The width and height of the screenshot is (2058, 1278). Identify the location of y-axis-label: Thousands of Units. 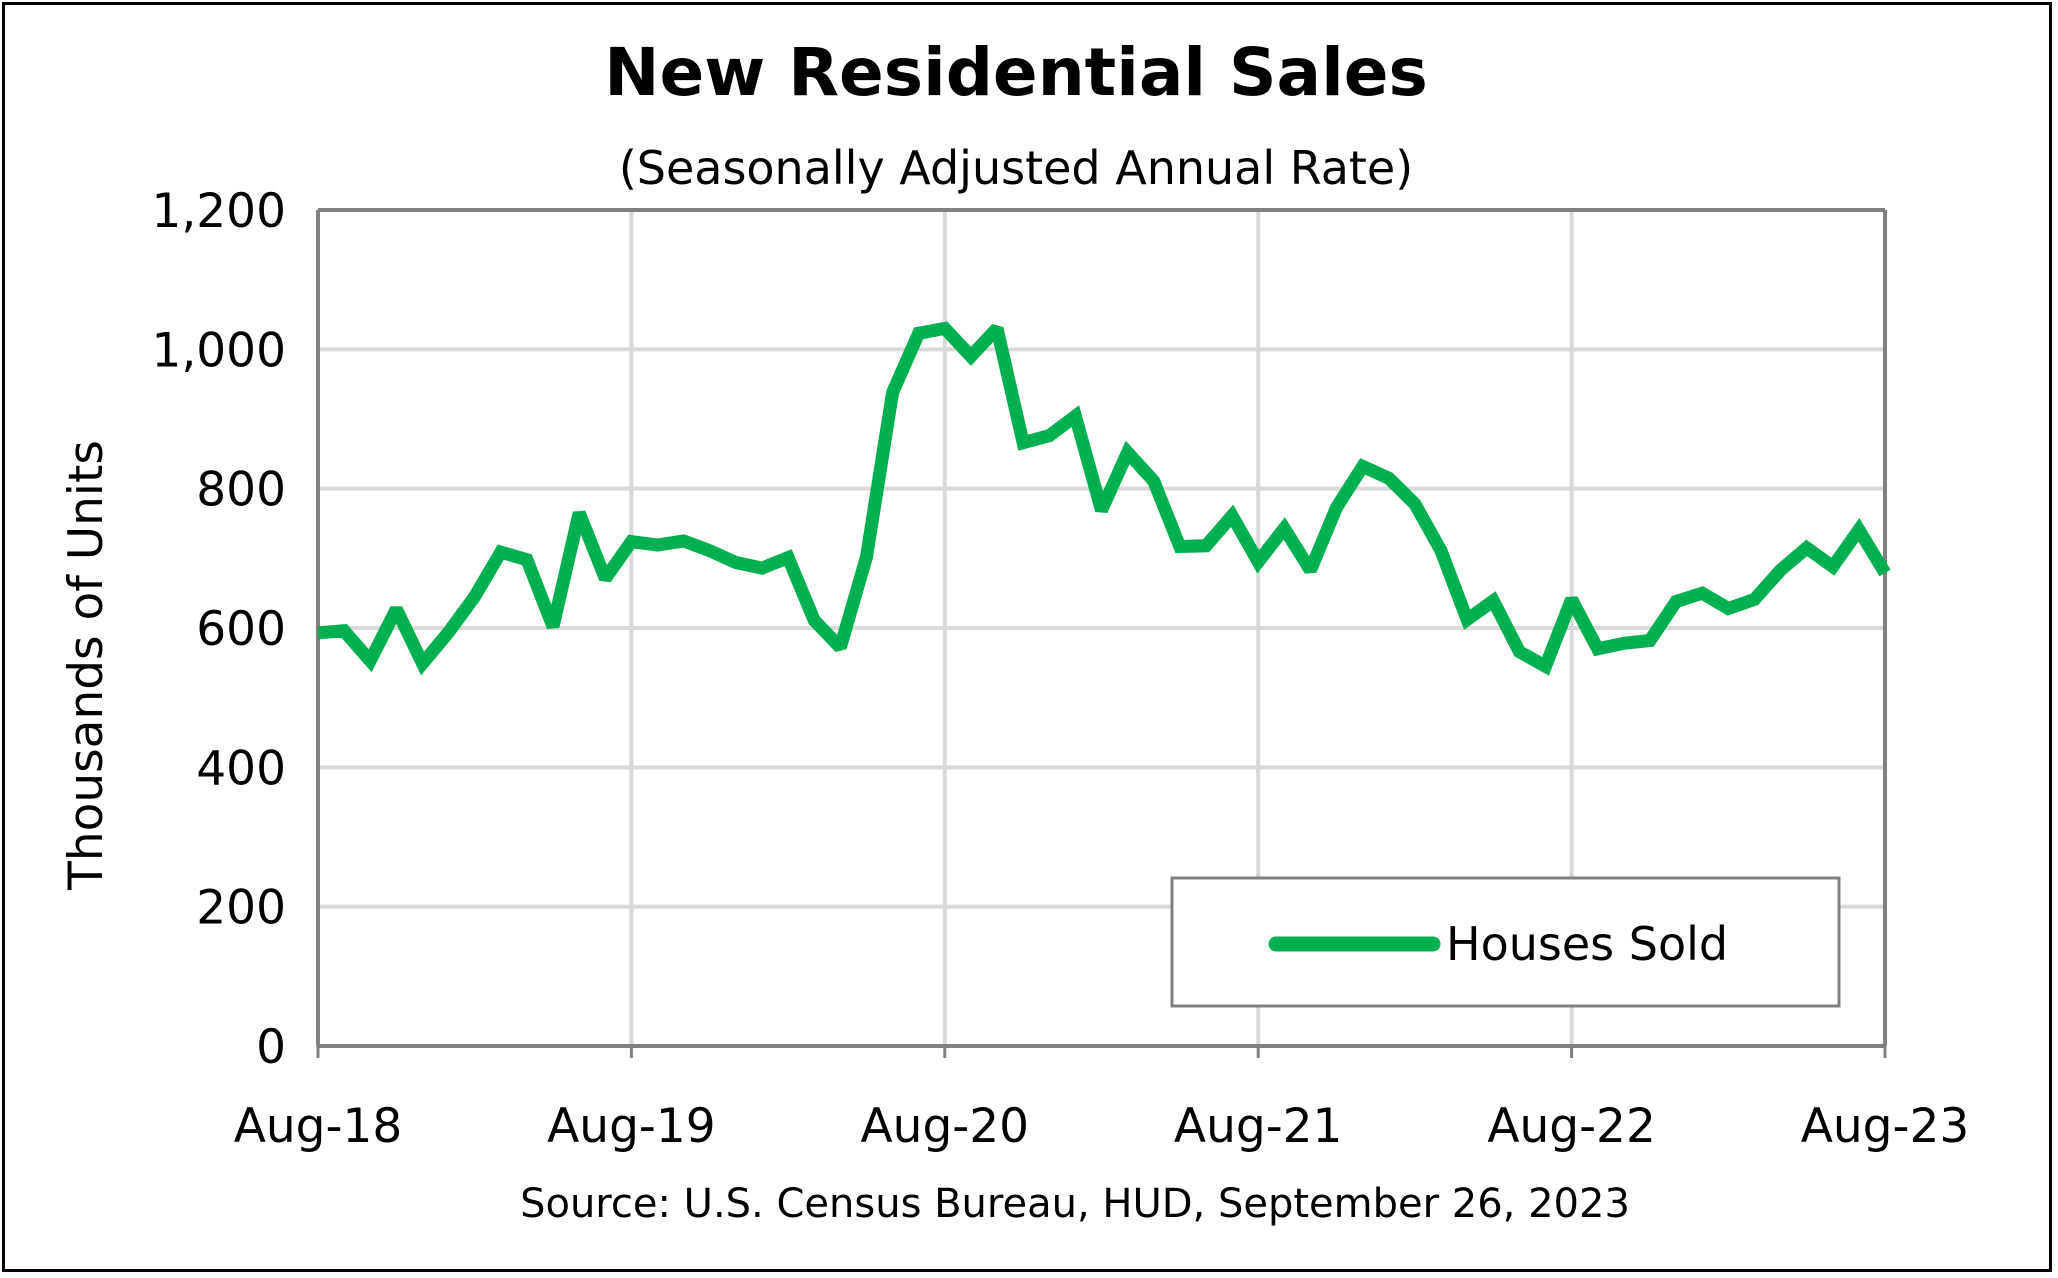
(86, 665).